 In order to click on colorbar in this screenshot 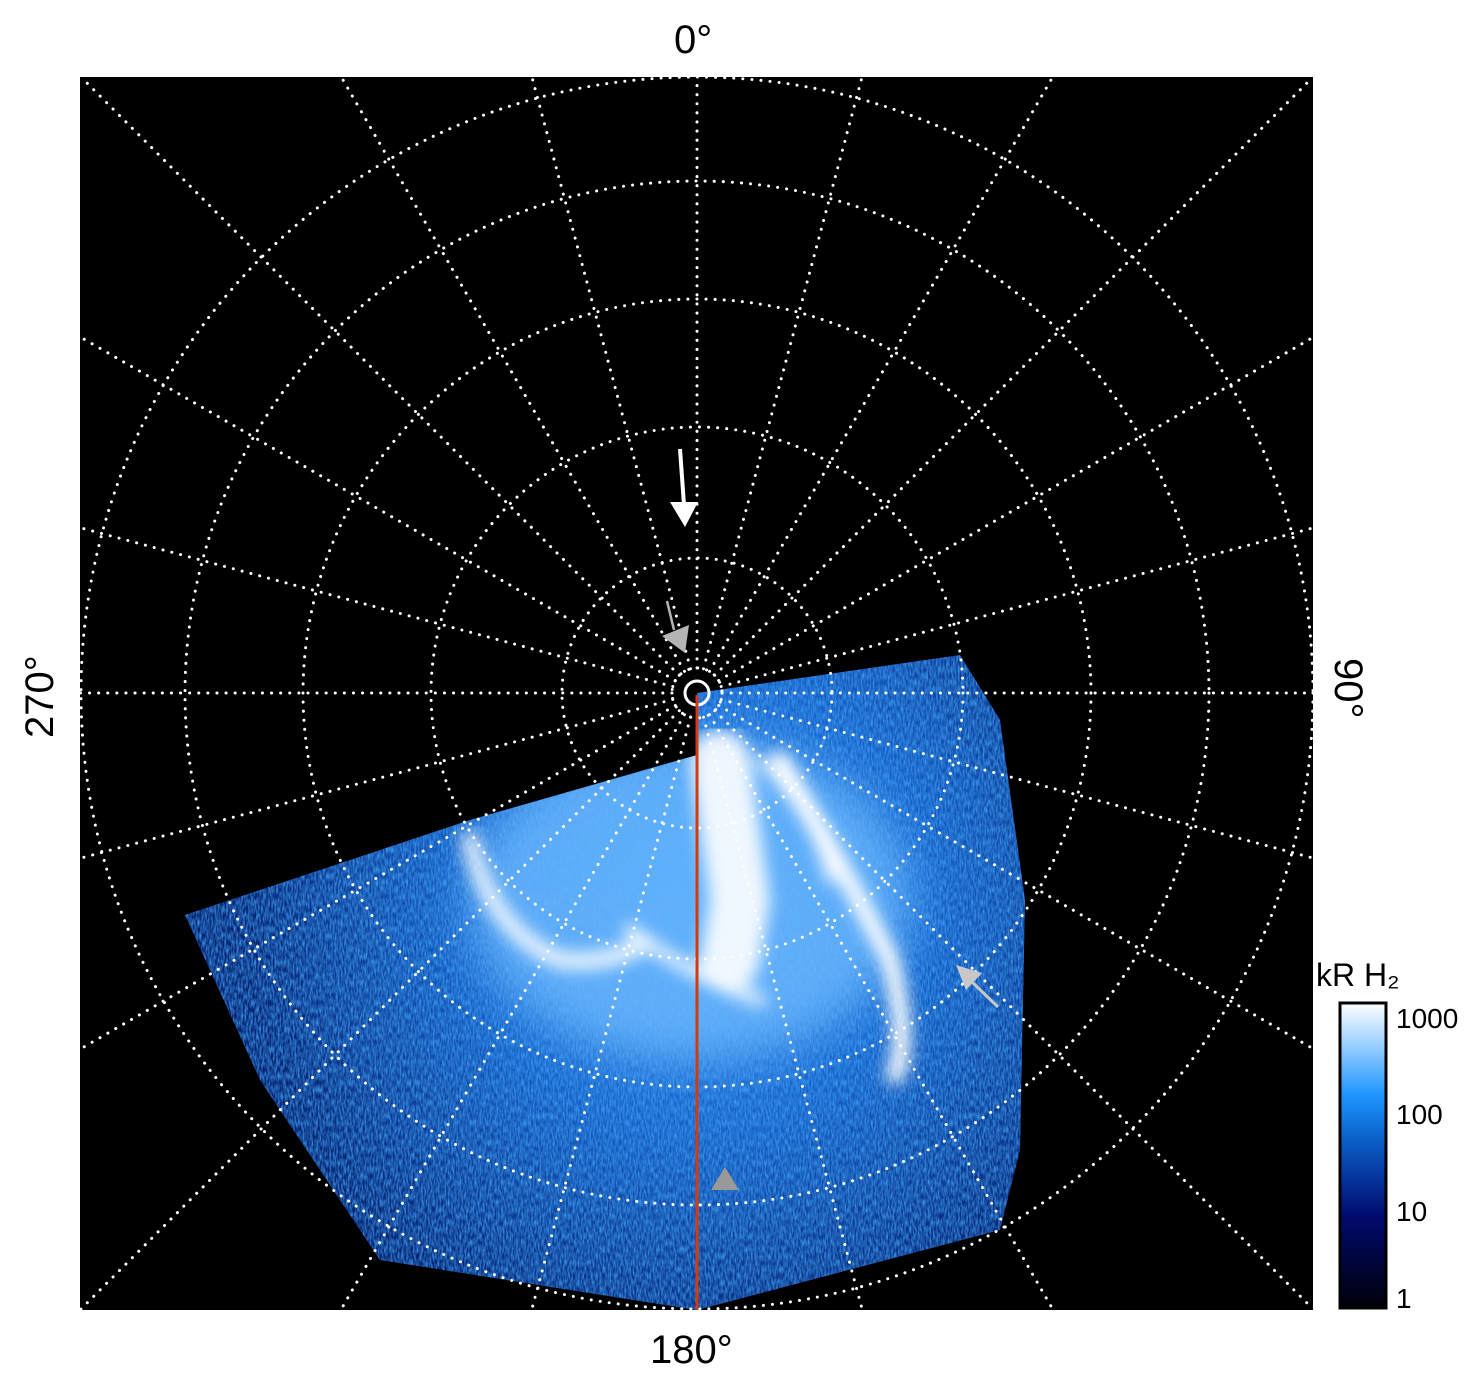, I will do `click(1363, 1155)`.